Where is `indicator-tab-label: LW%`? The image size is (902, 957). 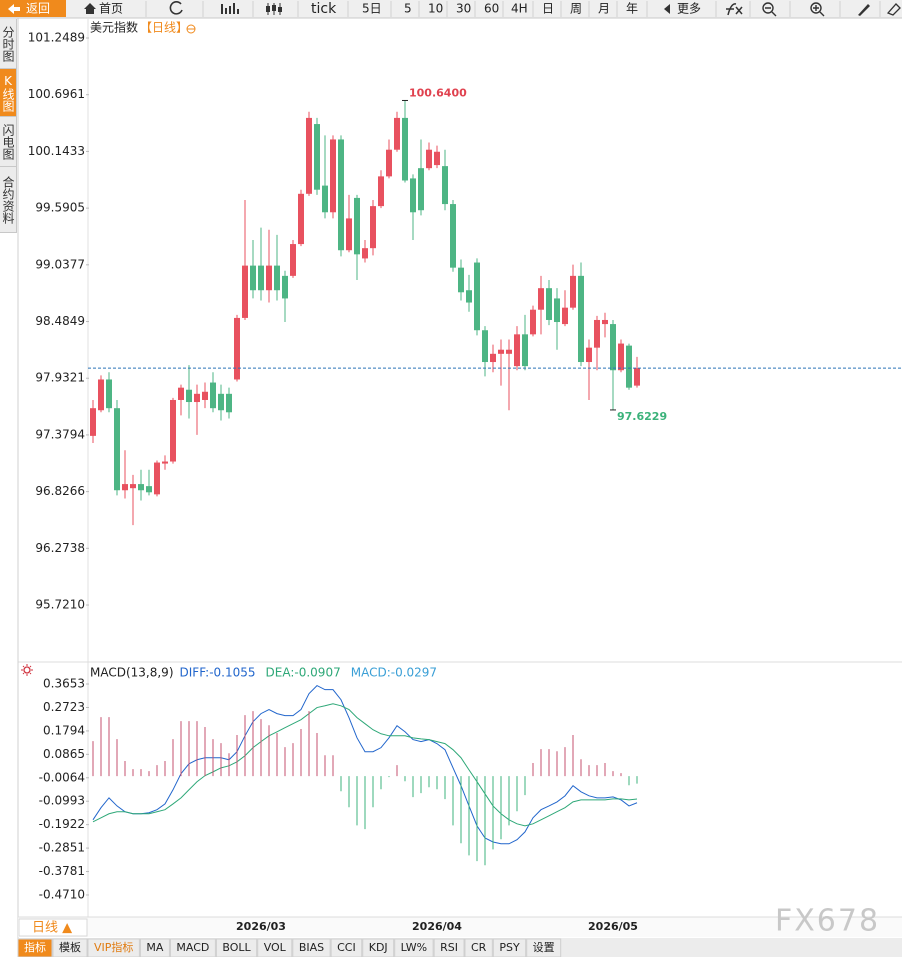 indicator-tab-label: LW% is located at coordinates (414, 947).